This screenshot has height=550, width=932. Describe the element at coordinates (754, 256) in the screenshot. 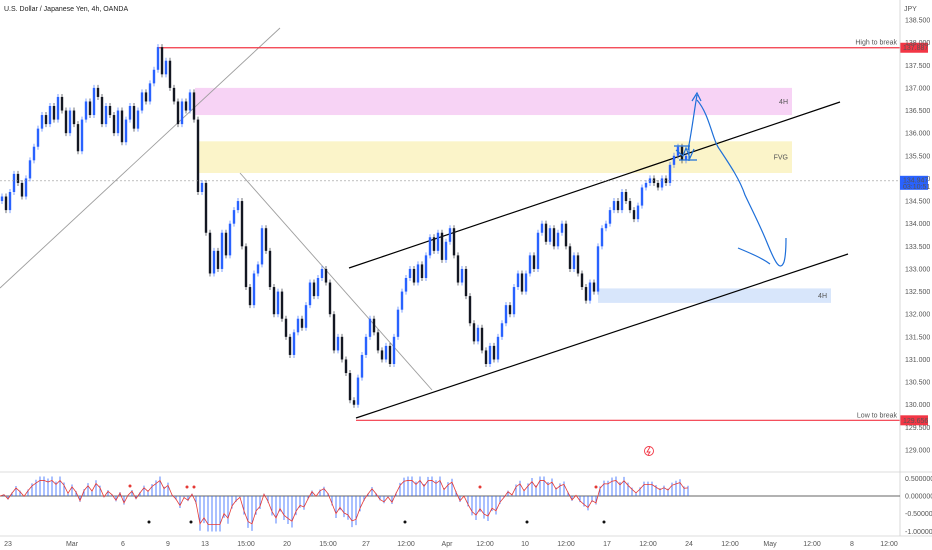

I see `forecast-dip` at that location.